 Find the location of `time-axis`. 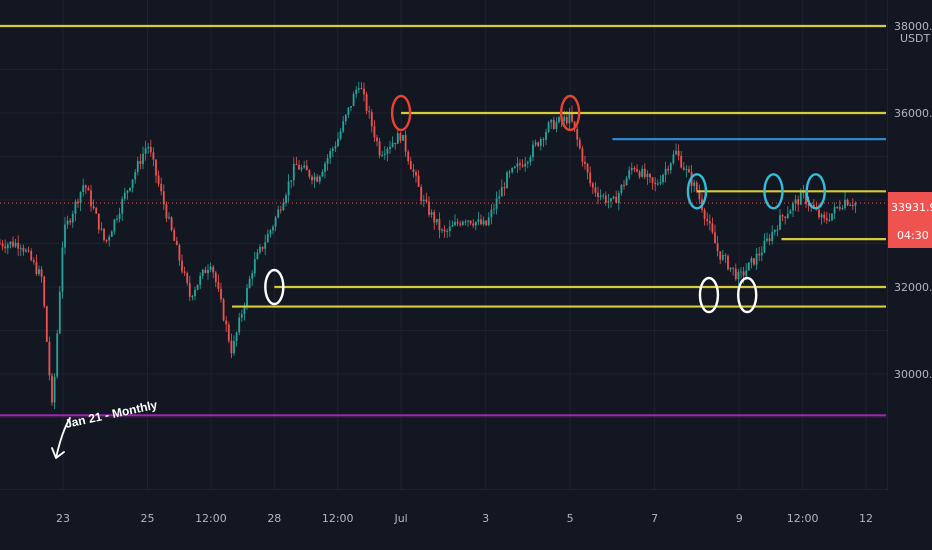

time-axis is located at coordinates (444, 520).